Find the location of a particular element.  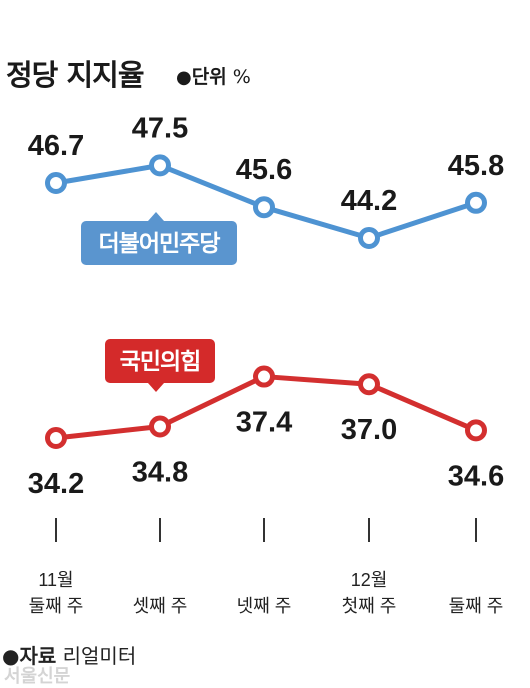

tag-democratic-label: 더불어민주당 is located at coordinates (160, 244).